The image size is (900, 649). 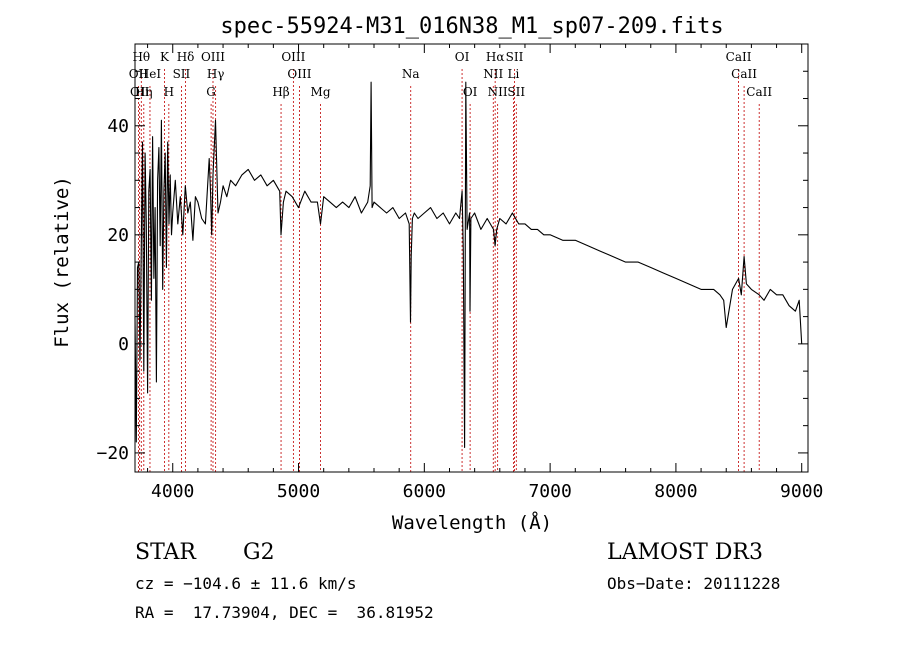 I want to click on line-marker-label: K, so click(x=165, y=57).